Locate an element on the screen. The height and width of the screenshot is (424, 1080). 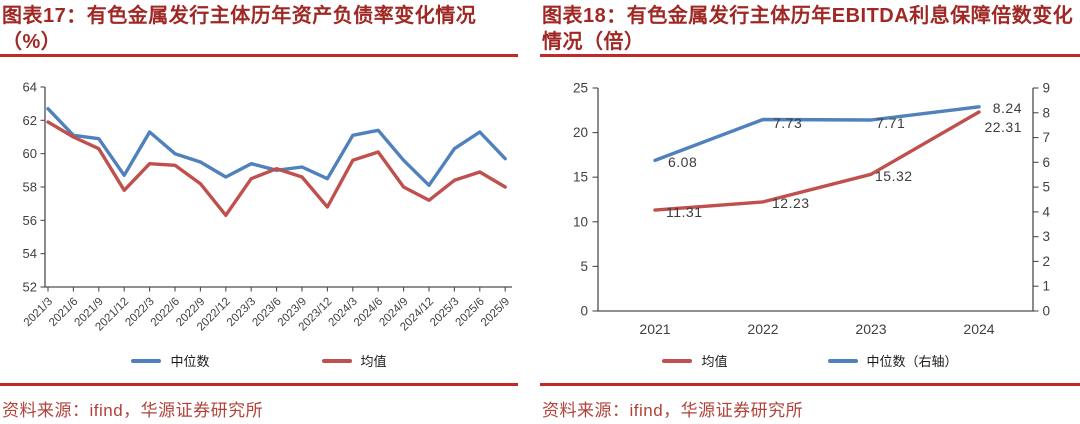
fig18-data-label: 7.71 is located at coordinates (890, 123).